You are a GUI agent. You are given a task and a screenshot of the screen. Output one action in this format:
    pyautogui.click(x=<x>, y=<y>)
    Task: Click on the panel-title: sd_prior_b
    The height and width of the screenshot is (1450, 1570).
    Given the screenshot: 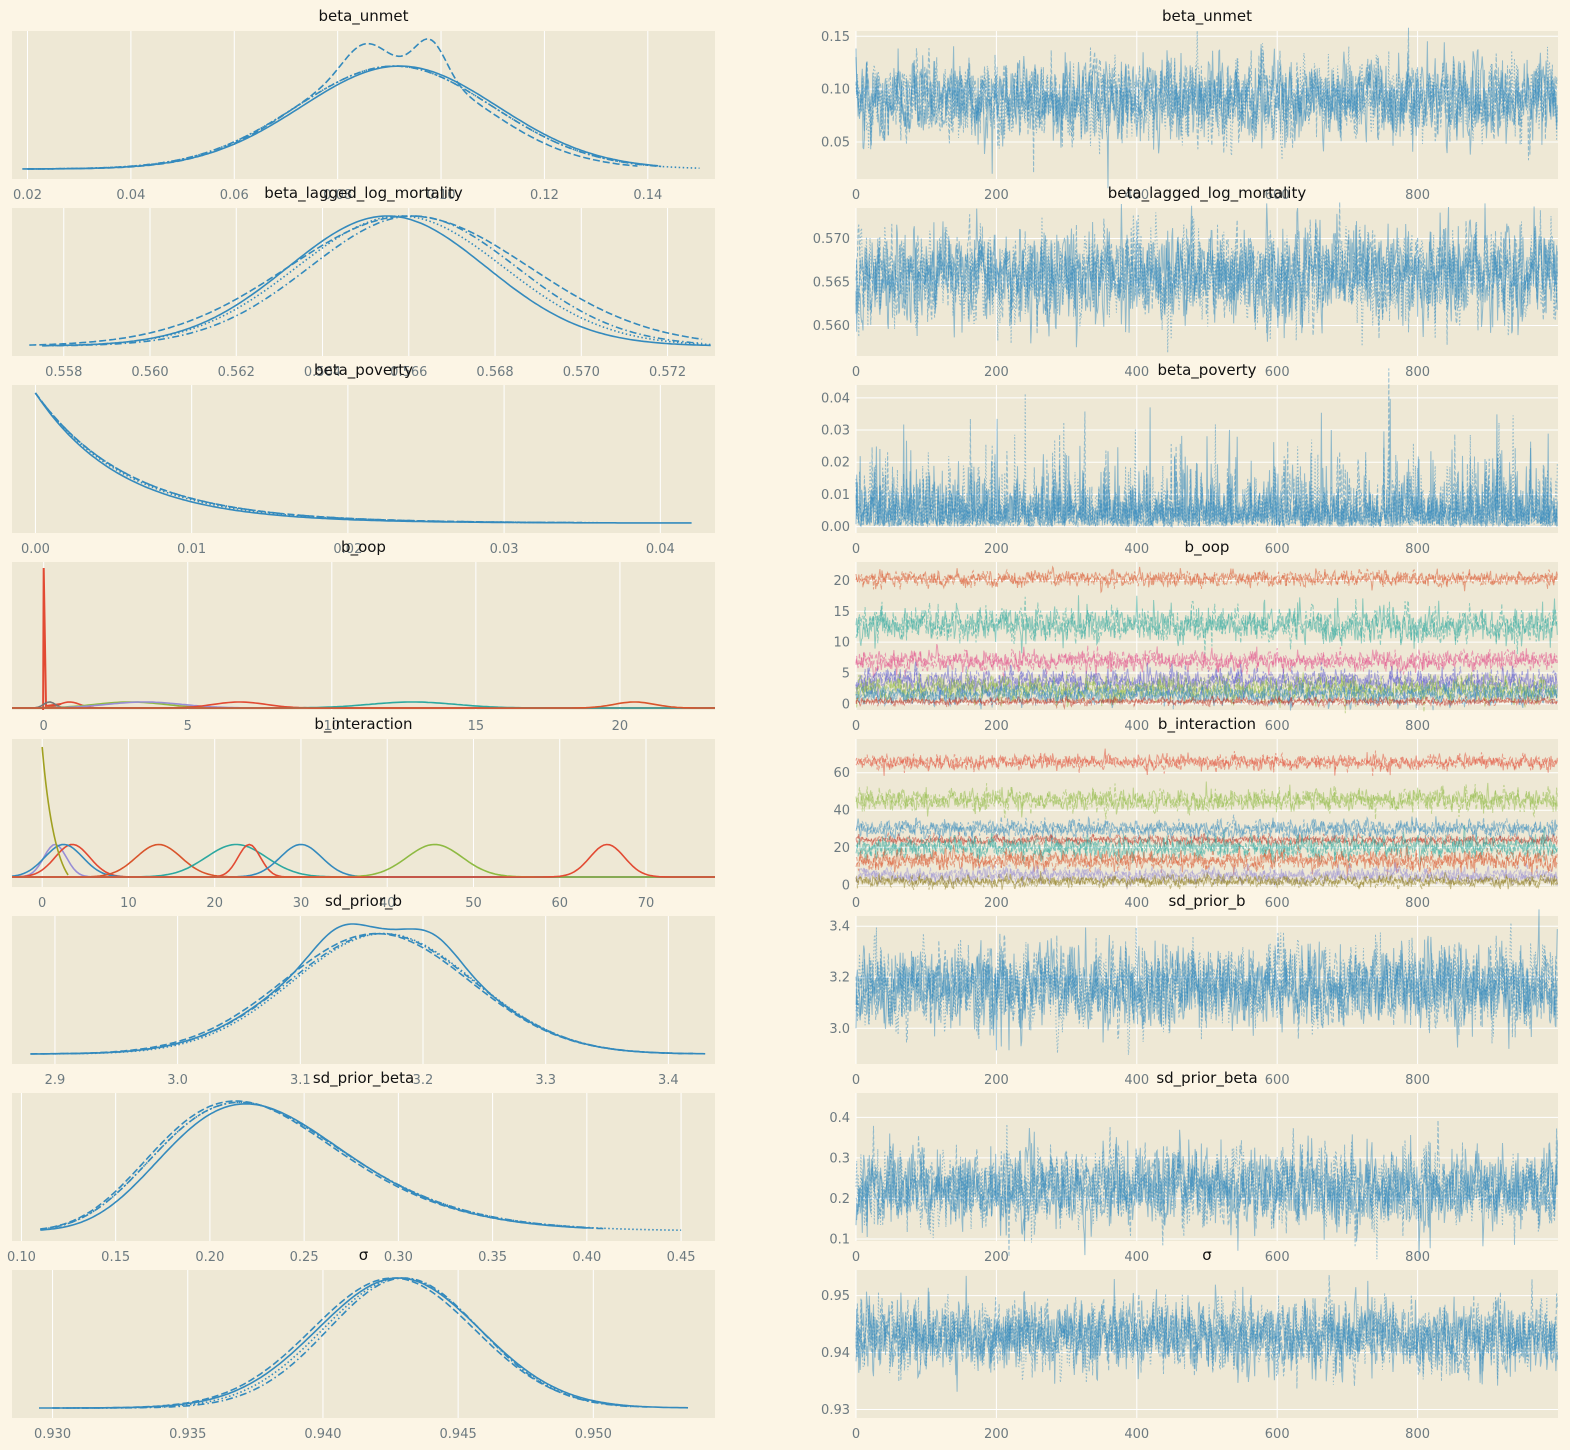 What is the action you would take?
    pyautogui.click(x=363, y=901)
    